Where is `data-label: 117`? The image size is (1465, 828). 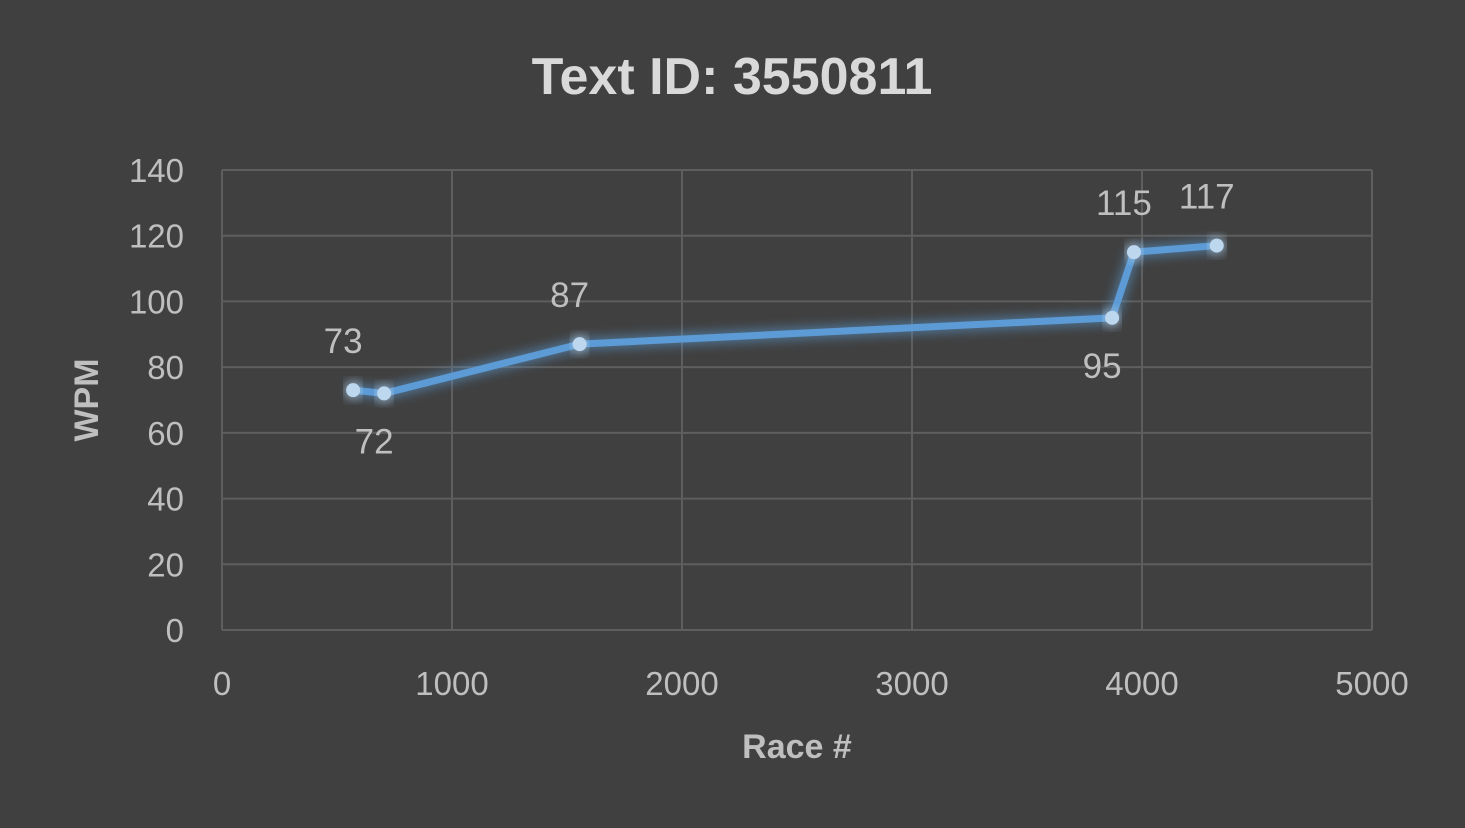 data-label: 117 is located at coordinates (1207, 197).